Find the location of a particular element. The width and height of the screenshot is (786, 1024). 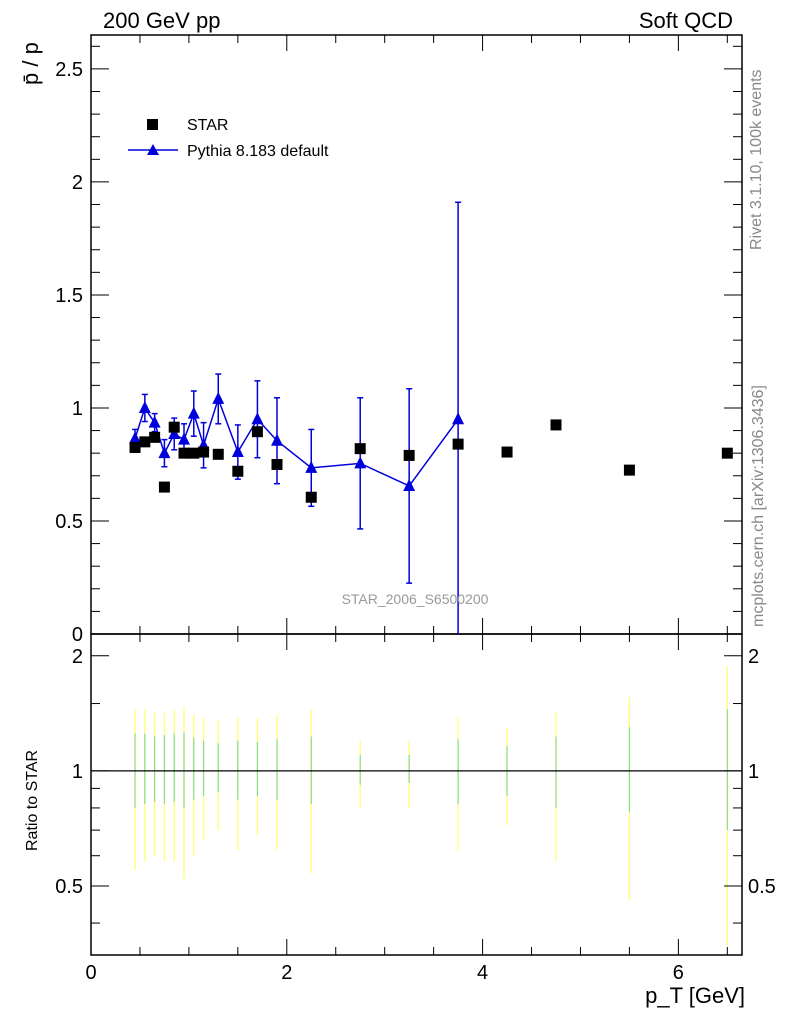

x-tick-label: 0 is located at coordinates (90, 973).